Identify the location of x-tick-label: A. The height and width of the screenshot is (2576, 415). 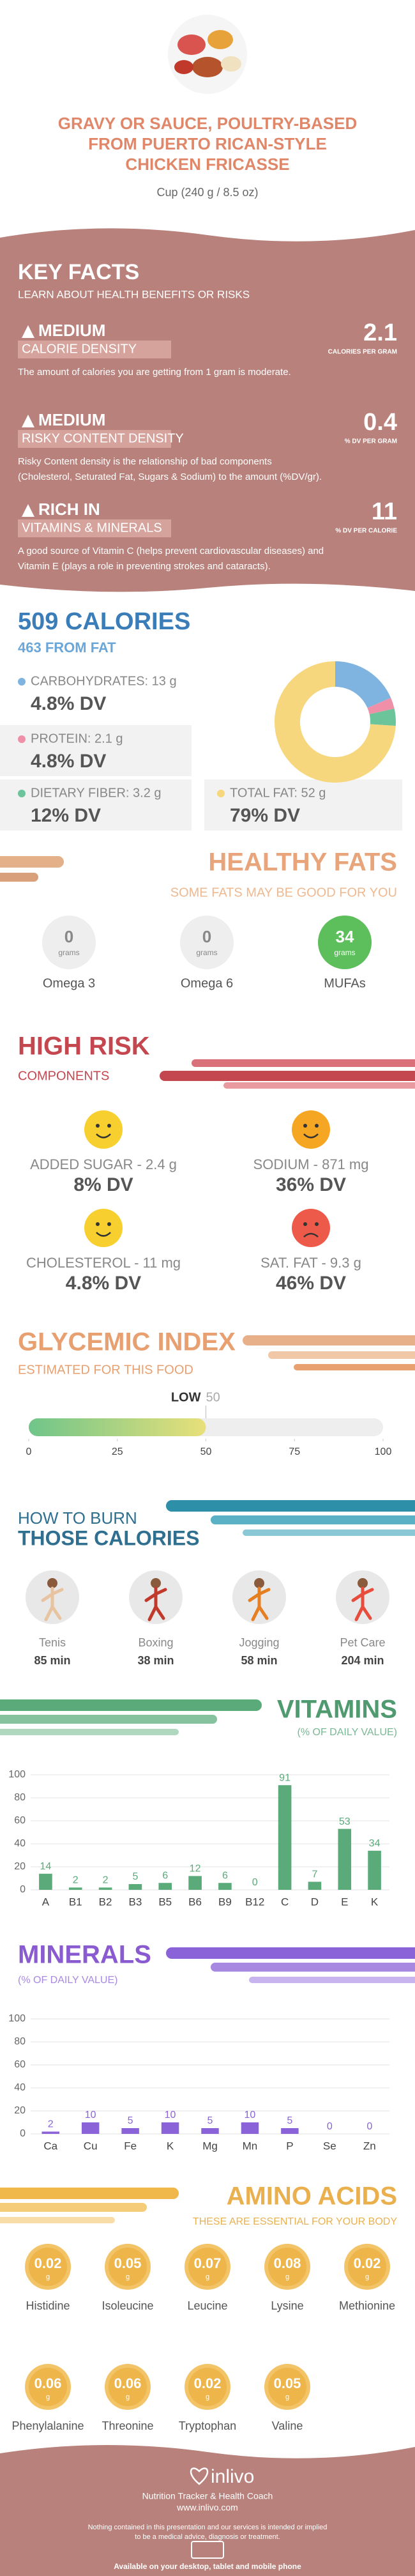
(46, 1902).